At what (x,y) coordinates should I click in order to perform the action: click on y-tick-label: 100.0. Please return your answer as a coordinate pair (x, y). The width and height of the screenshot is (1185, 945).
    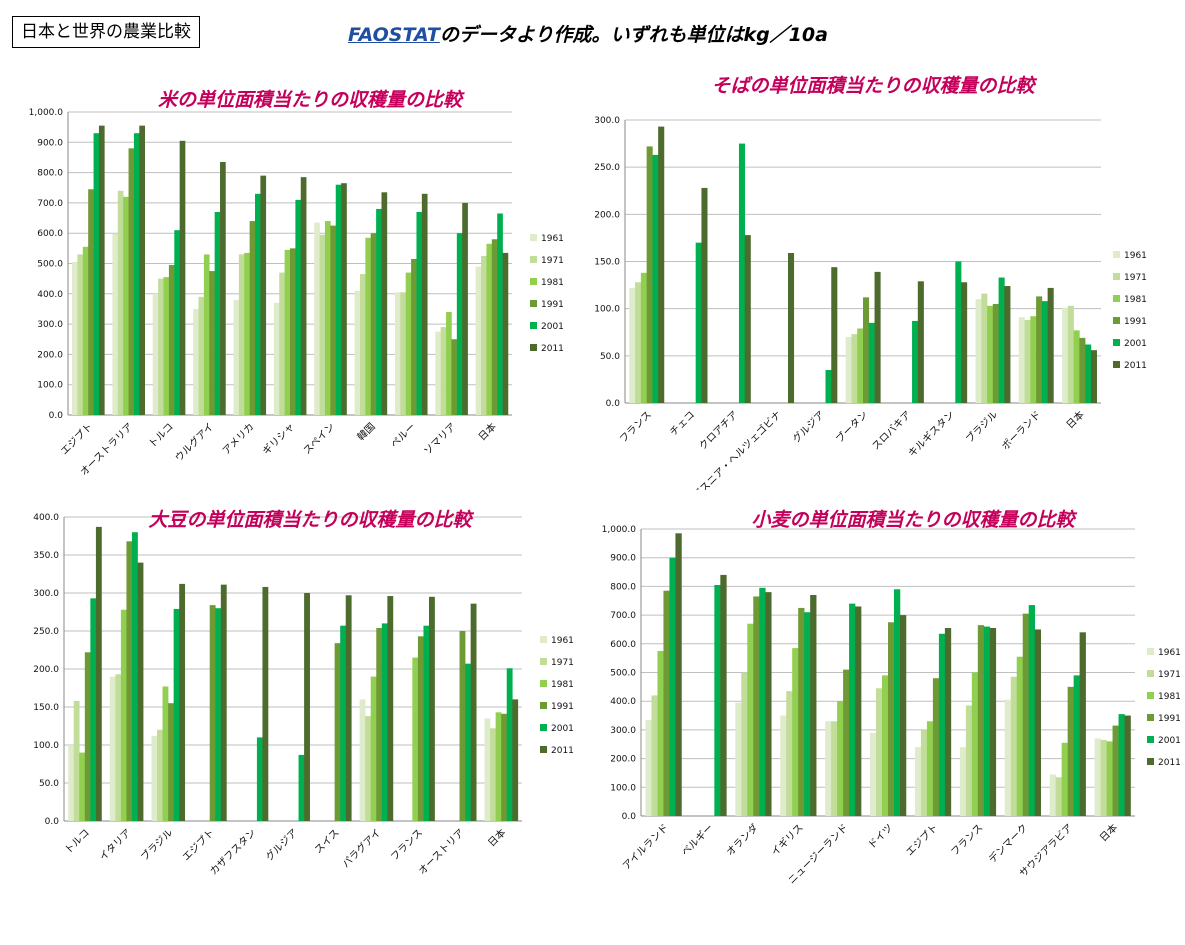
    Looking at the image, I should click on (50, 386).